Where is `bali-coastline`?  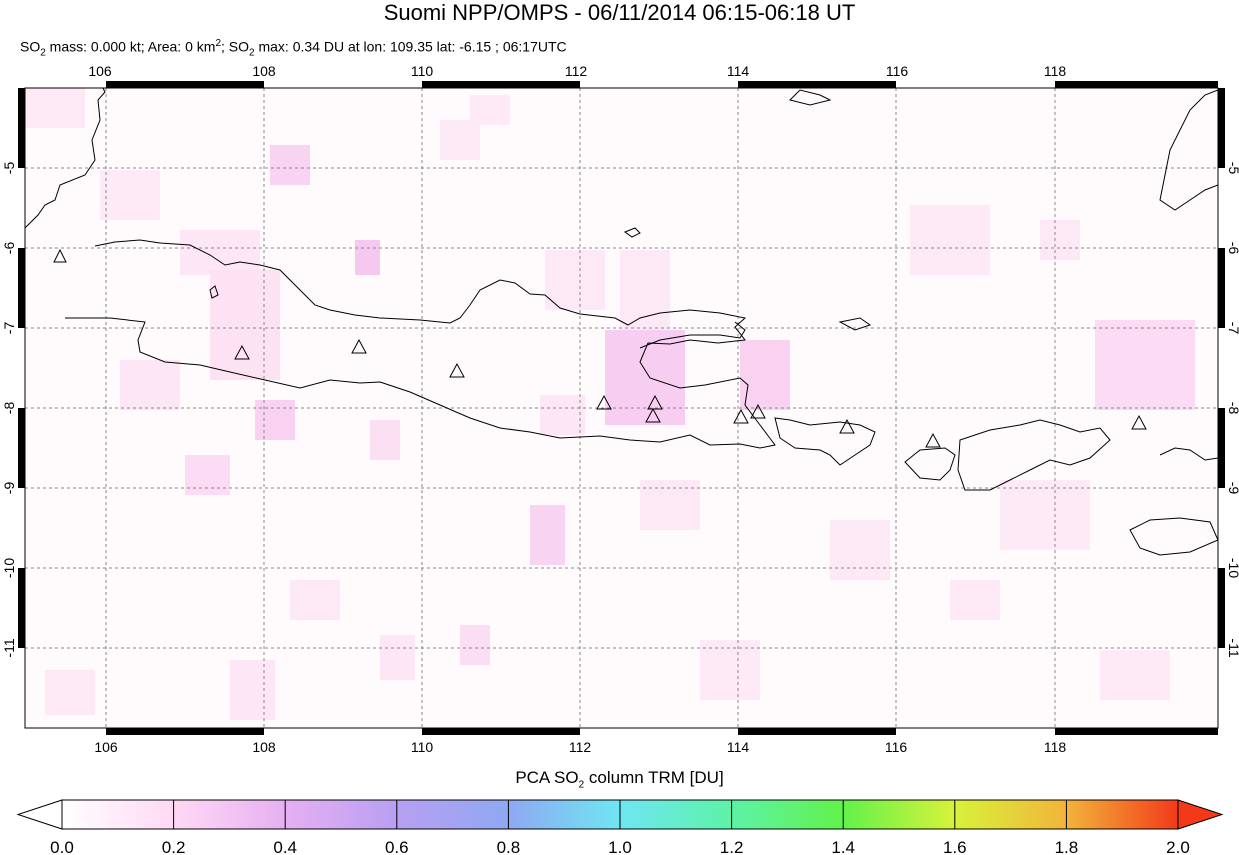 bali-coastline is located at coordinates (825, 441).